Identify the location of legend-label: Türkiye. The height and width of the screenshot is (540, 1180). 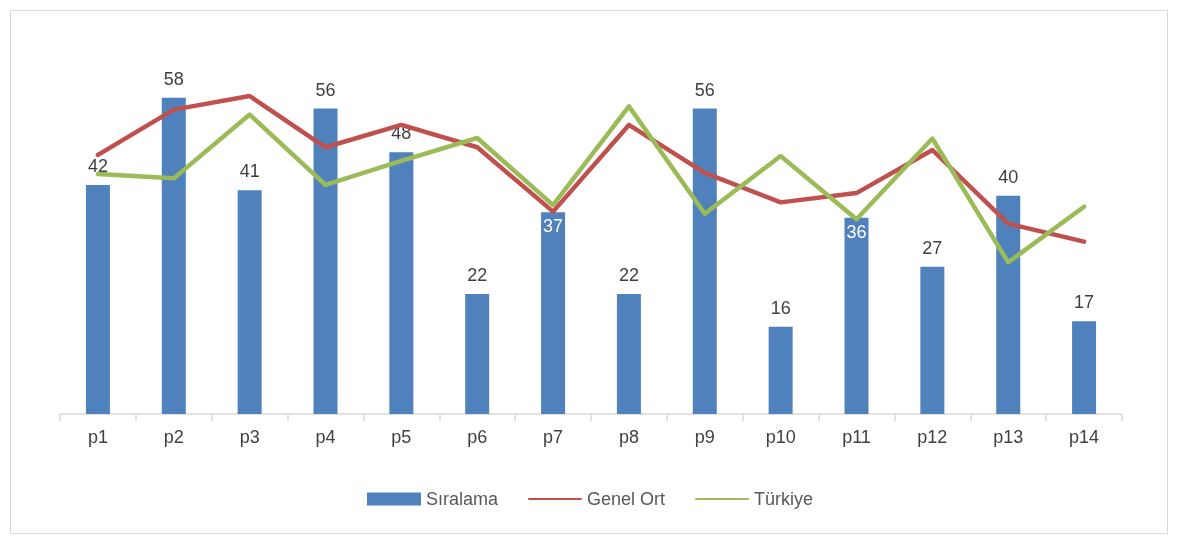
(784, 499).